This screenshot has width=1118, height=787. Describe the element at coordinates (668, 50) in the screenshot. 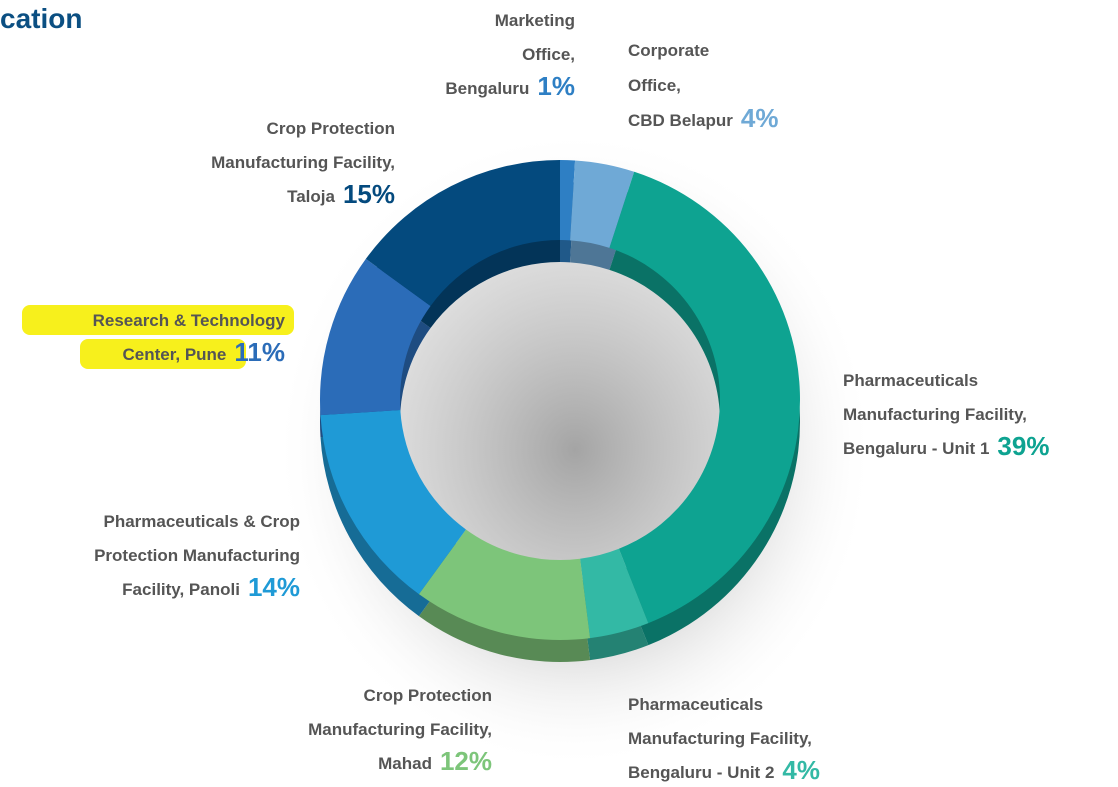

I see `label-line: Corporate` at that location.